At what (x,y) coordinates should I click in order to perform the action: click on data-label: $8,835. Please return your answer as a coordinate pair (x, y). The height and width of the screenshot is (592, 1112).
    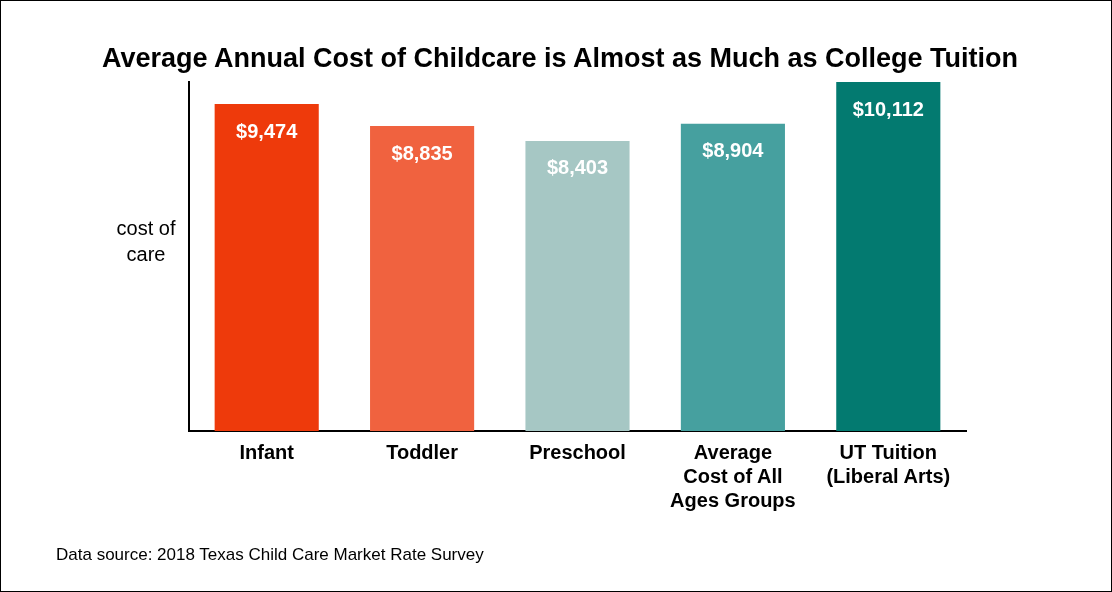
    Looking at the image, I should click on (422, 152).